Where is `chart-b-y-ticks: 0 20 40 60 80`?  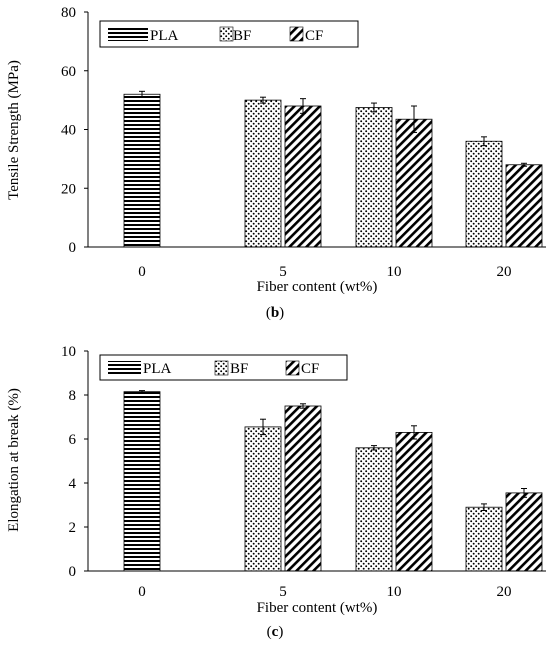 chart-b-y-ticks: 0 20 40 60 80 is located at coordinates (74, 130).